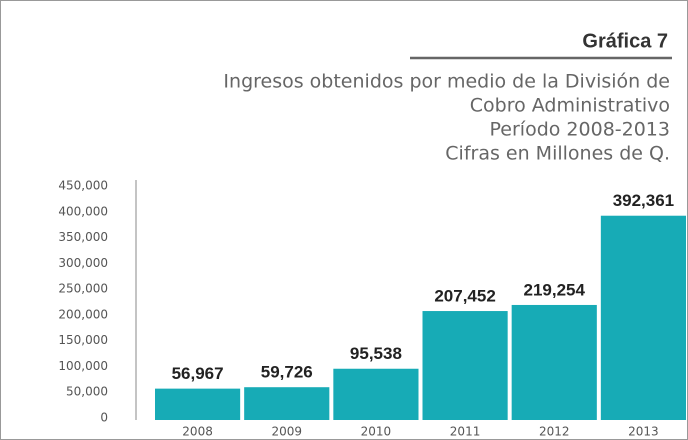 The image size is (688, 440). What do you see at coordinates (376, 432) in the screenshot?
I see `x-tick-label: 2010` at bounding box center [376, 432].